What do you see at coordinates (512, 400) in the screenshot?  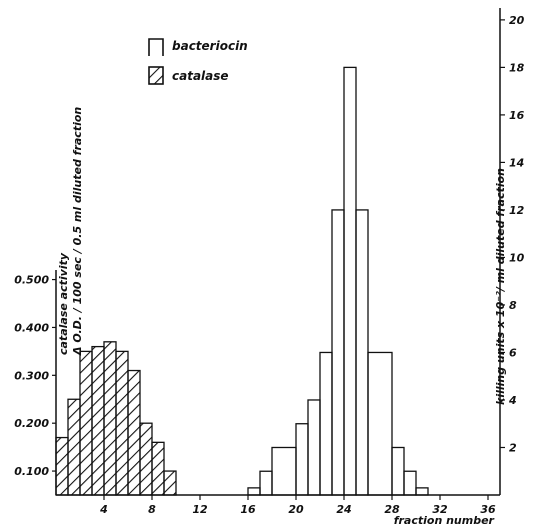 I see `right-y-tick-label-1: 4` at bounding box center [512, 400].